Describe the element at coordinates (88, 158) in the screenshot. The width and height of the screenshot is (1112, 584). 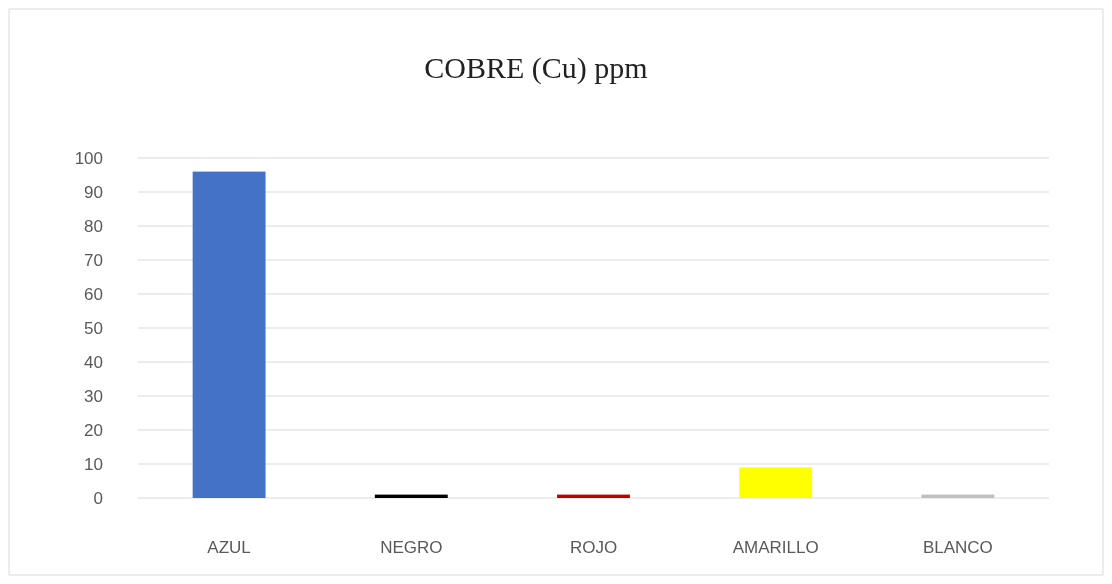
I see `y-tick-label: 100` at that location.